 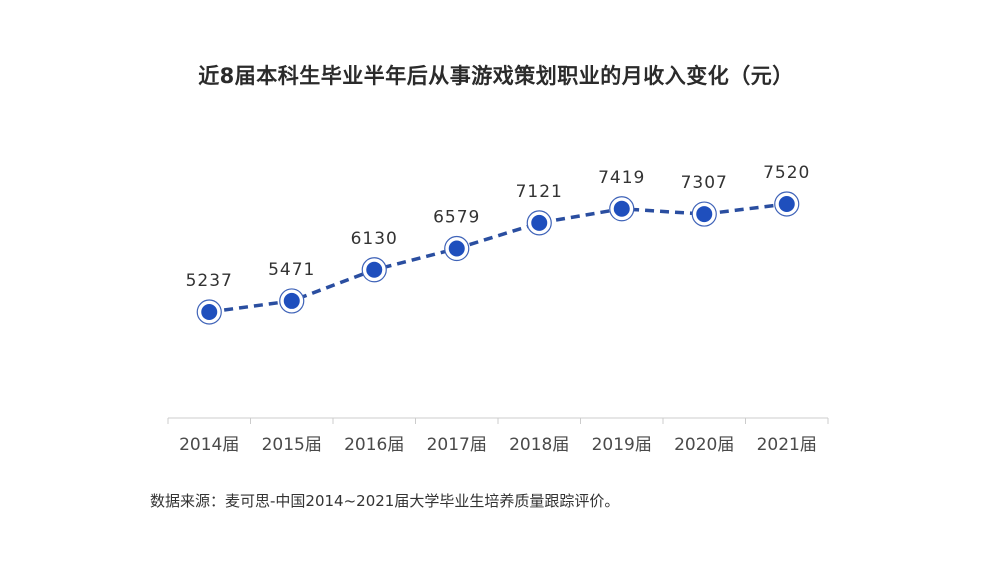 What do you see at coordinates (374, 239) in the screenshot?
I see `data-label: 6130` at bounding box center [374, 239].